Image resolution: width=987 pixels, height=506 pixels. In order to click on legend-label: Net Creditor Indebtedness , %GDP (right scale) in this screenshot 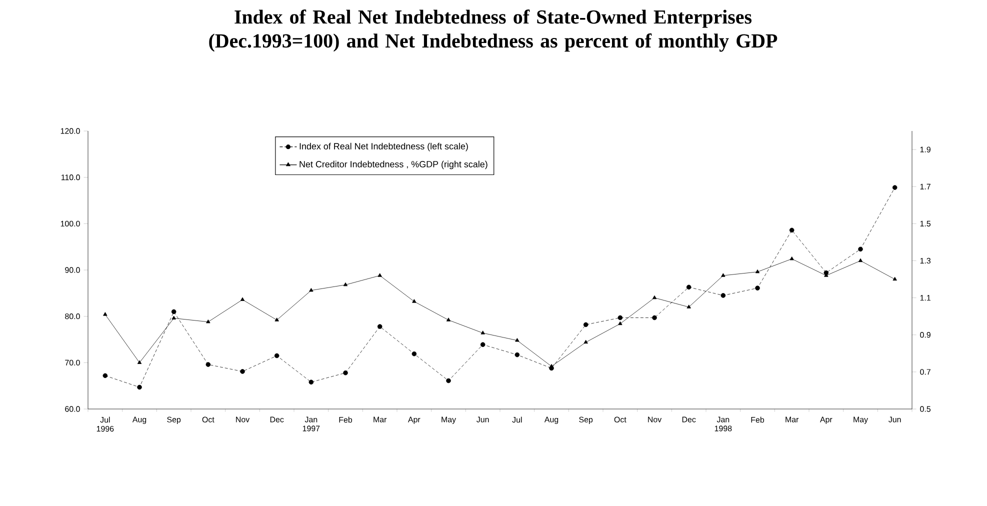, I will do `click(394, 165)`.